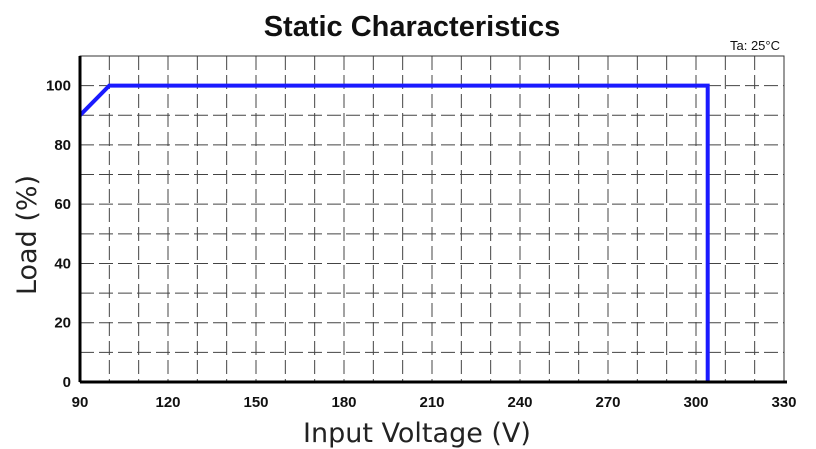 This screenshot has width=816, height=449. I want to click on y-tick-label: 40, so click(62, 263).